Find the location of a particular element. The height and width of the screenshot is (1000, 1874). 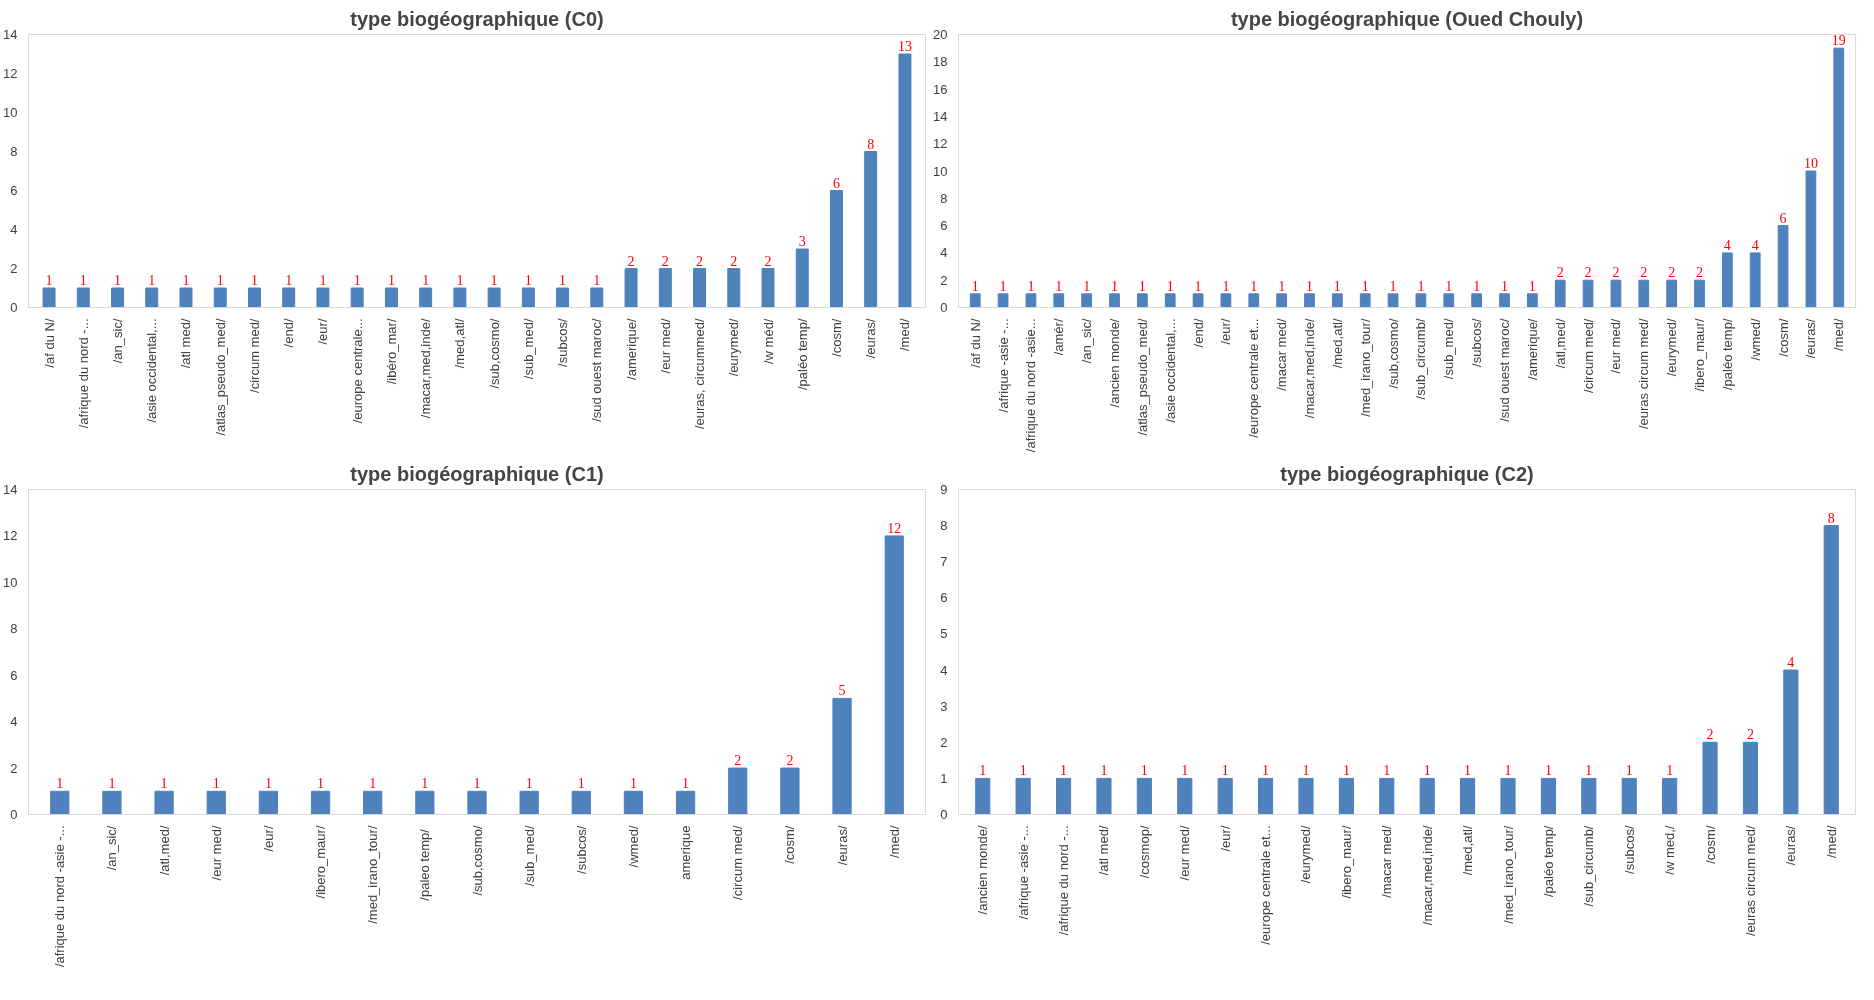

x-tick-label: /euras, circummed/ is located at coordinates (700, 374).